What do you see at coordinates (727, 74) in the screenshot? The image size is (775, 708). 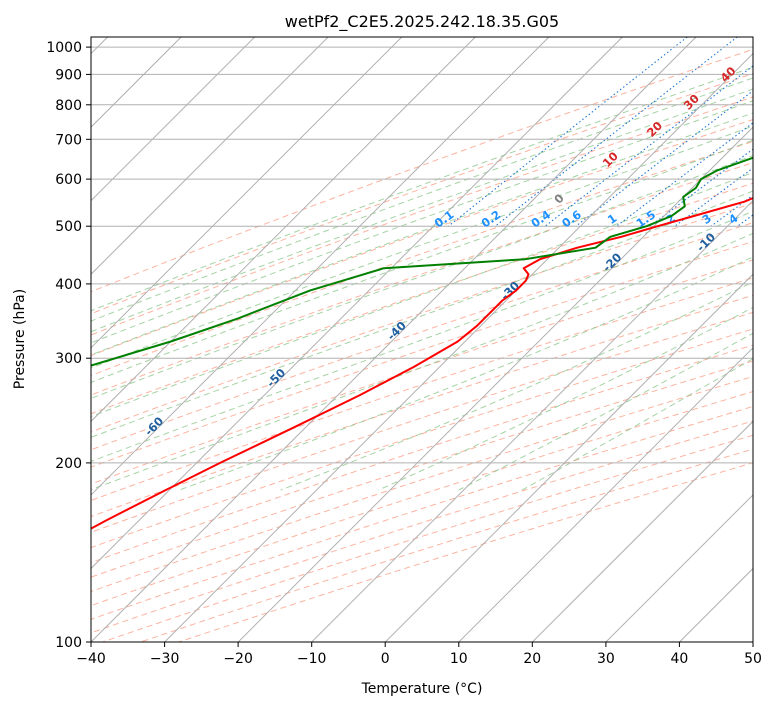 I see `dry-adiabat-label: 40` at bounding box center [727, 74].